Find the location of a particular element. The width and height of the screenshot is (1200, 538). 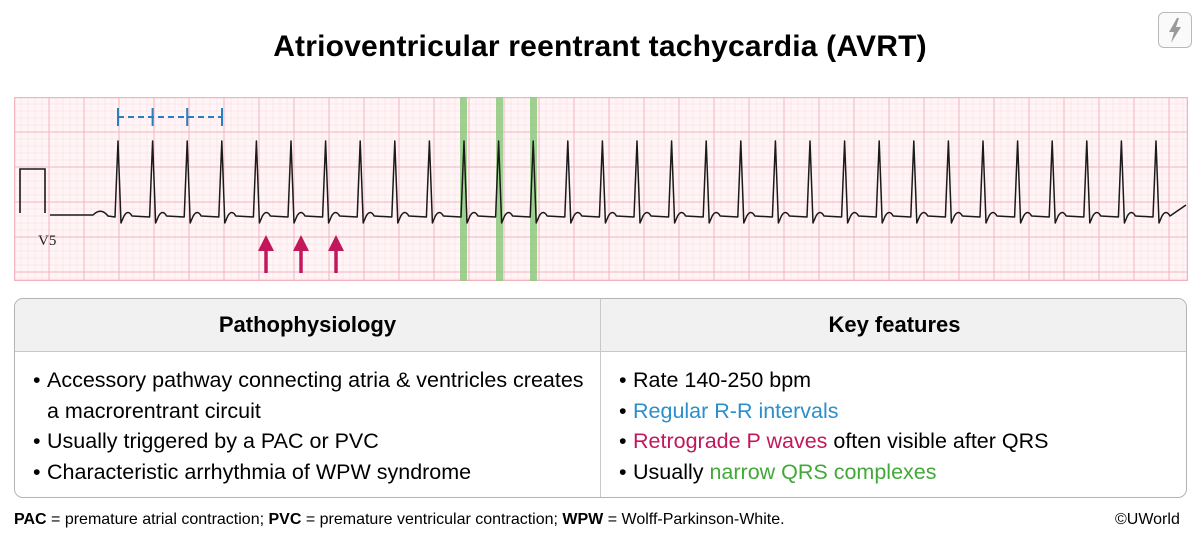

pathophysiology-header: Pathophysiology is located at coordinates (307, 324).